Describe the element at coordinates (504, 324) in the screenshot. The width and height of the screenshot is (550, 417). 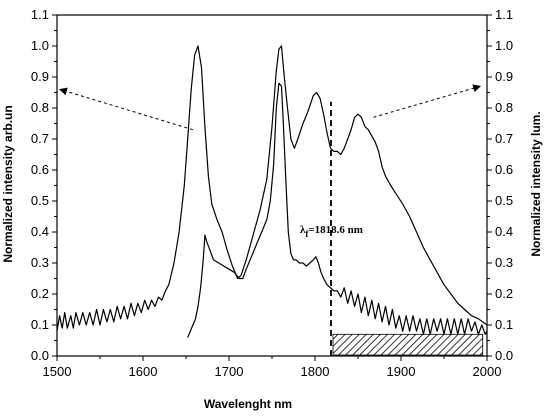
I see `y-tick-label-right: 0.1` at that location.